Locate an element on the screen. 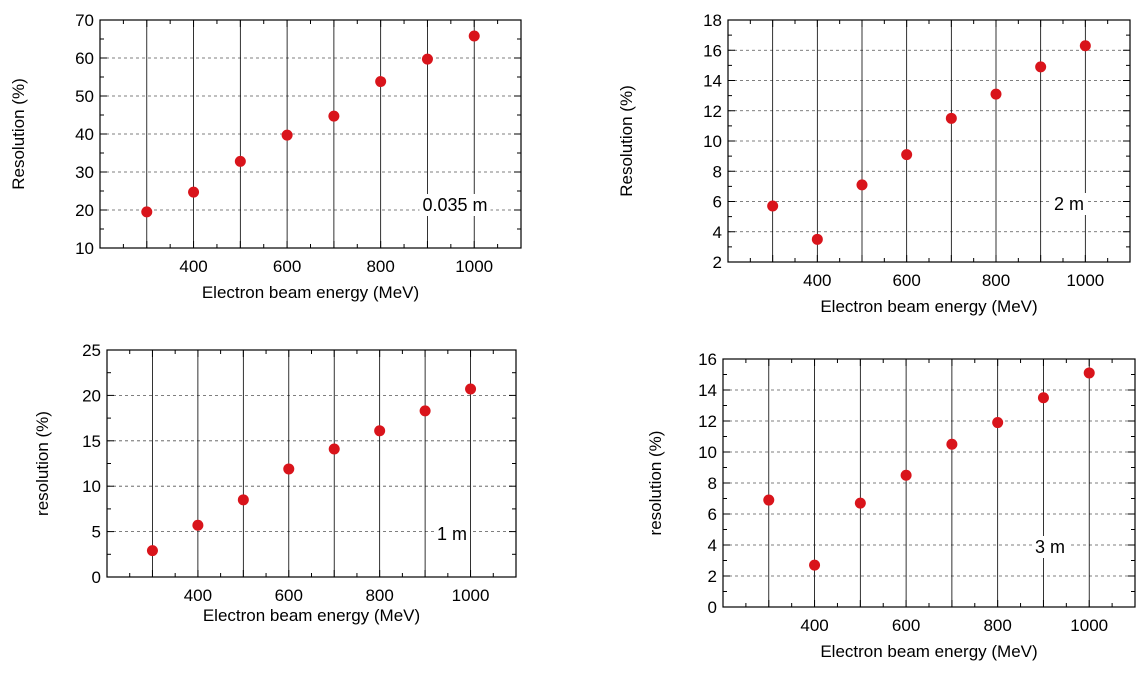  y-tick-label: 5 is located at coordinates (96, 532).